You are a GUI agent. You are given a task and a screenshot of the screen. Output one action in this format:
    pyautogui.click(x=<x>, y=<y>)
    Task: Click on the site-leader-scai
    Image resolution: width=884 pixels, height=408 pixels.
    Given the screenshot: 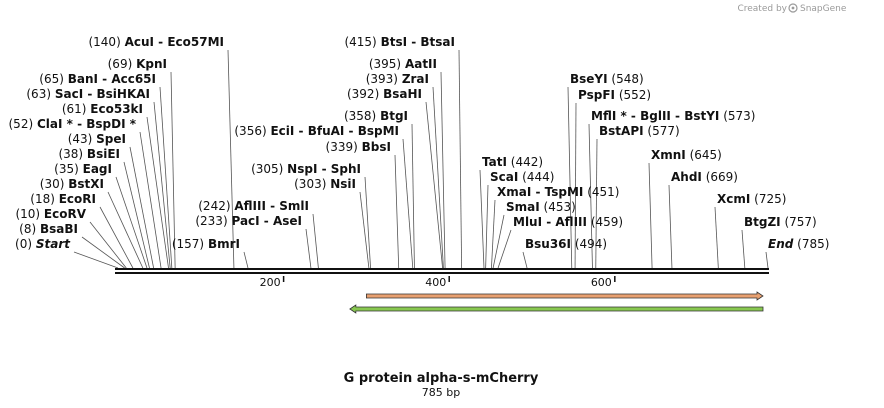 What is the action you would take?
    pyautogui.click(x=487, y=226)
    